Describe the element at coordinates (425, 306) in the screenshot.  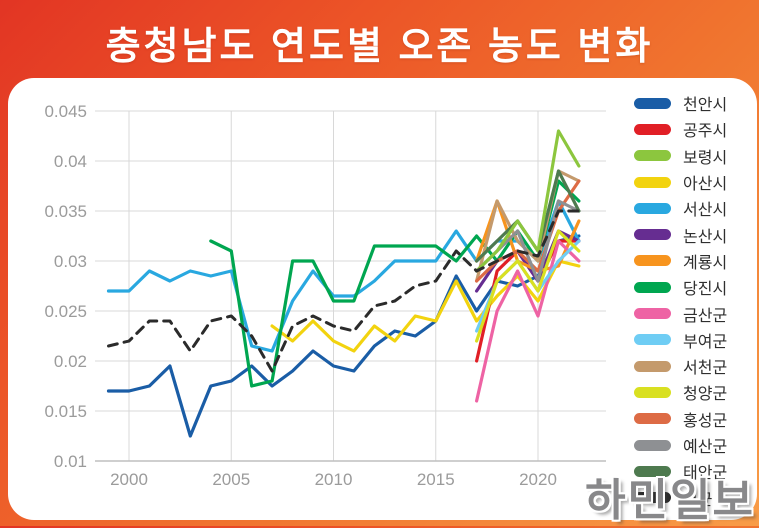
I see `series-line-아산시` at that location.